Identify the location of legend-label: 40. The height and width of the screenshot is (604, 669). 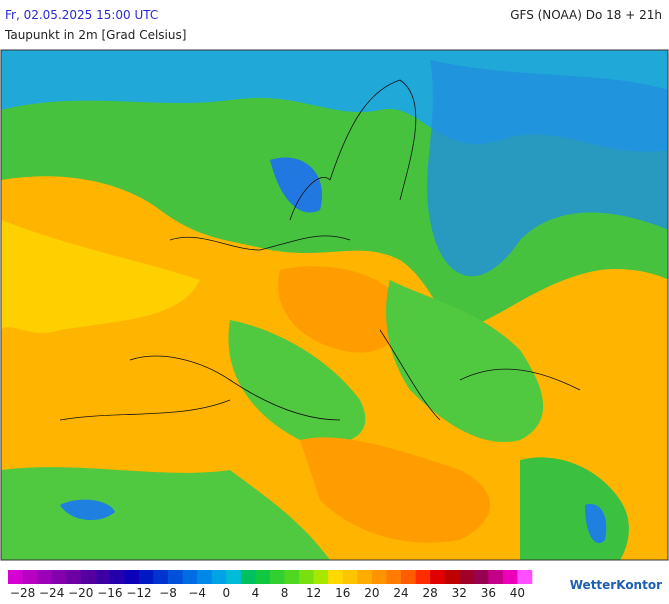
(517, 593).